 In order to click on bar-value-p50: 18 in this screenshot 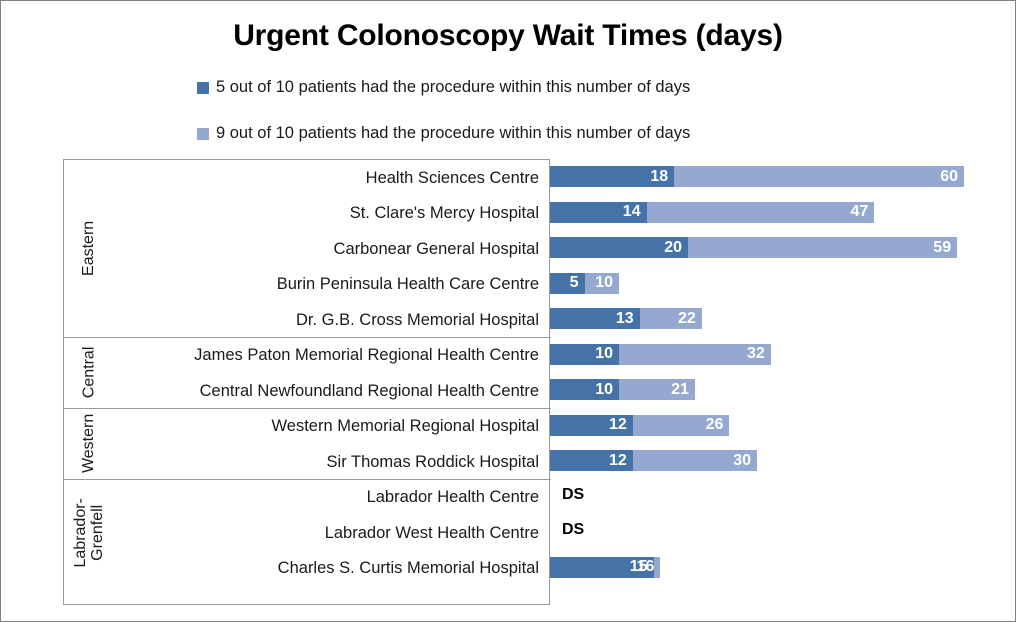, I will do `click(659, 176)`.